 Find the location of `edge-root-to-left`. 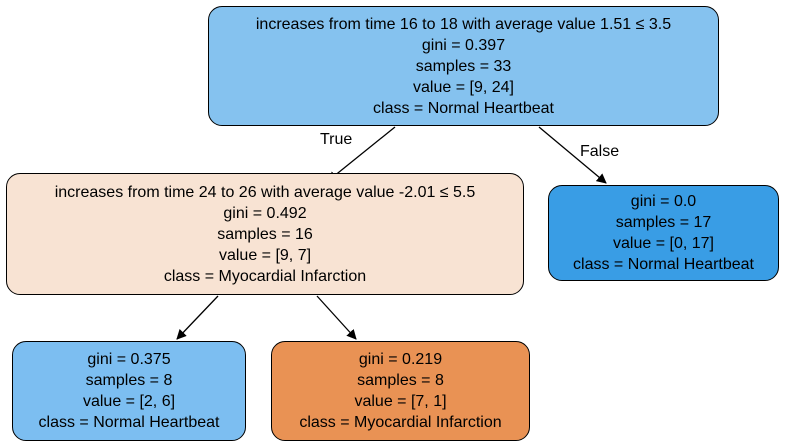

edge-root-to-left is located at coordinates (361, 154).